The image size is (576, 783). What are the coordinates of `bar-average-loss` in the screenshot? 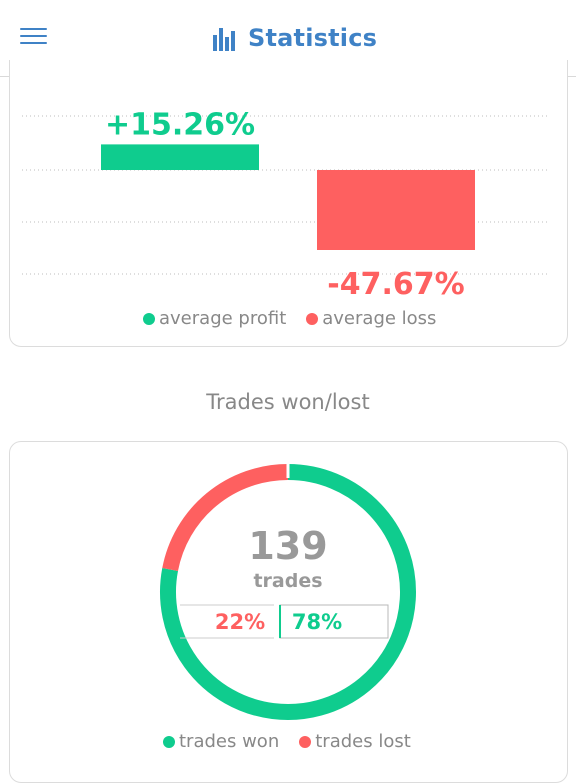 It's located at (396, 210).